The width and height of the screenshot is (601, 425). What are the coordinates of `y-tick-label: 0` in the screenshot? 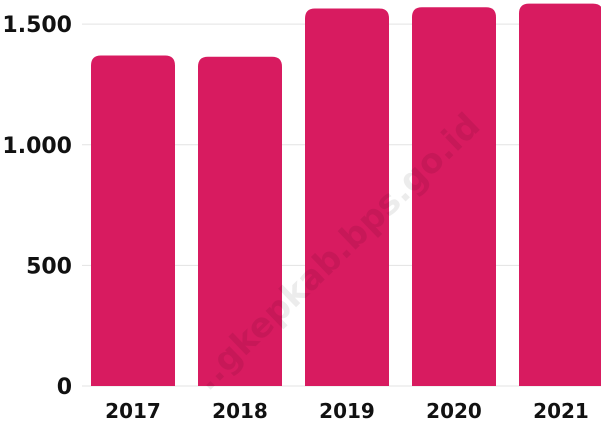 It's located at (64, 387).